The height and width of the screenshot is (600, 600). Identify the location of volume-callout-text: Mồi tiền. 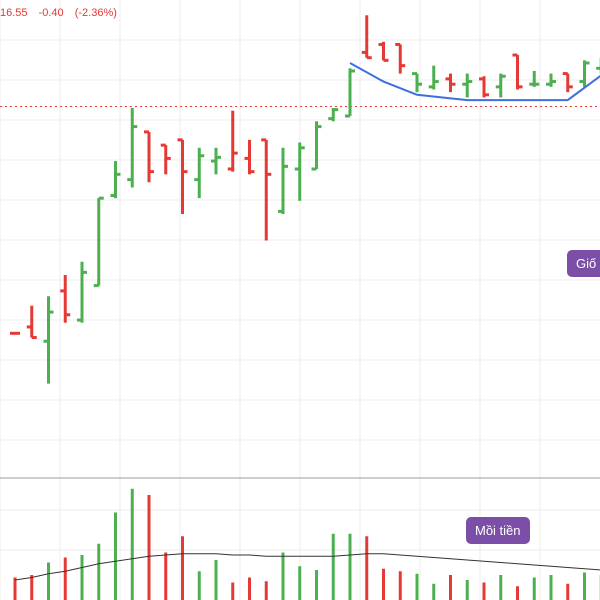
(498, 530).